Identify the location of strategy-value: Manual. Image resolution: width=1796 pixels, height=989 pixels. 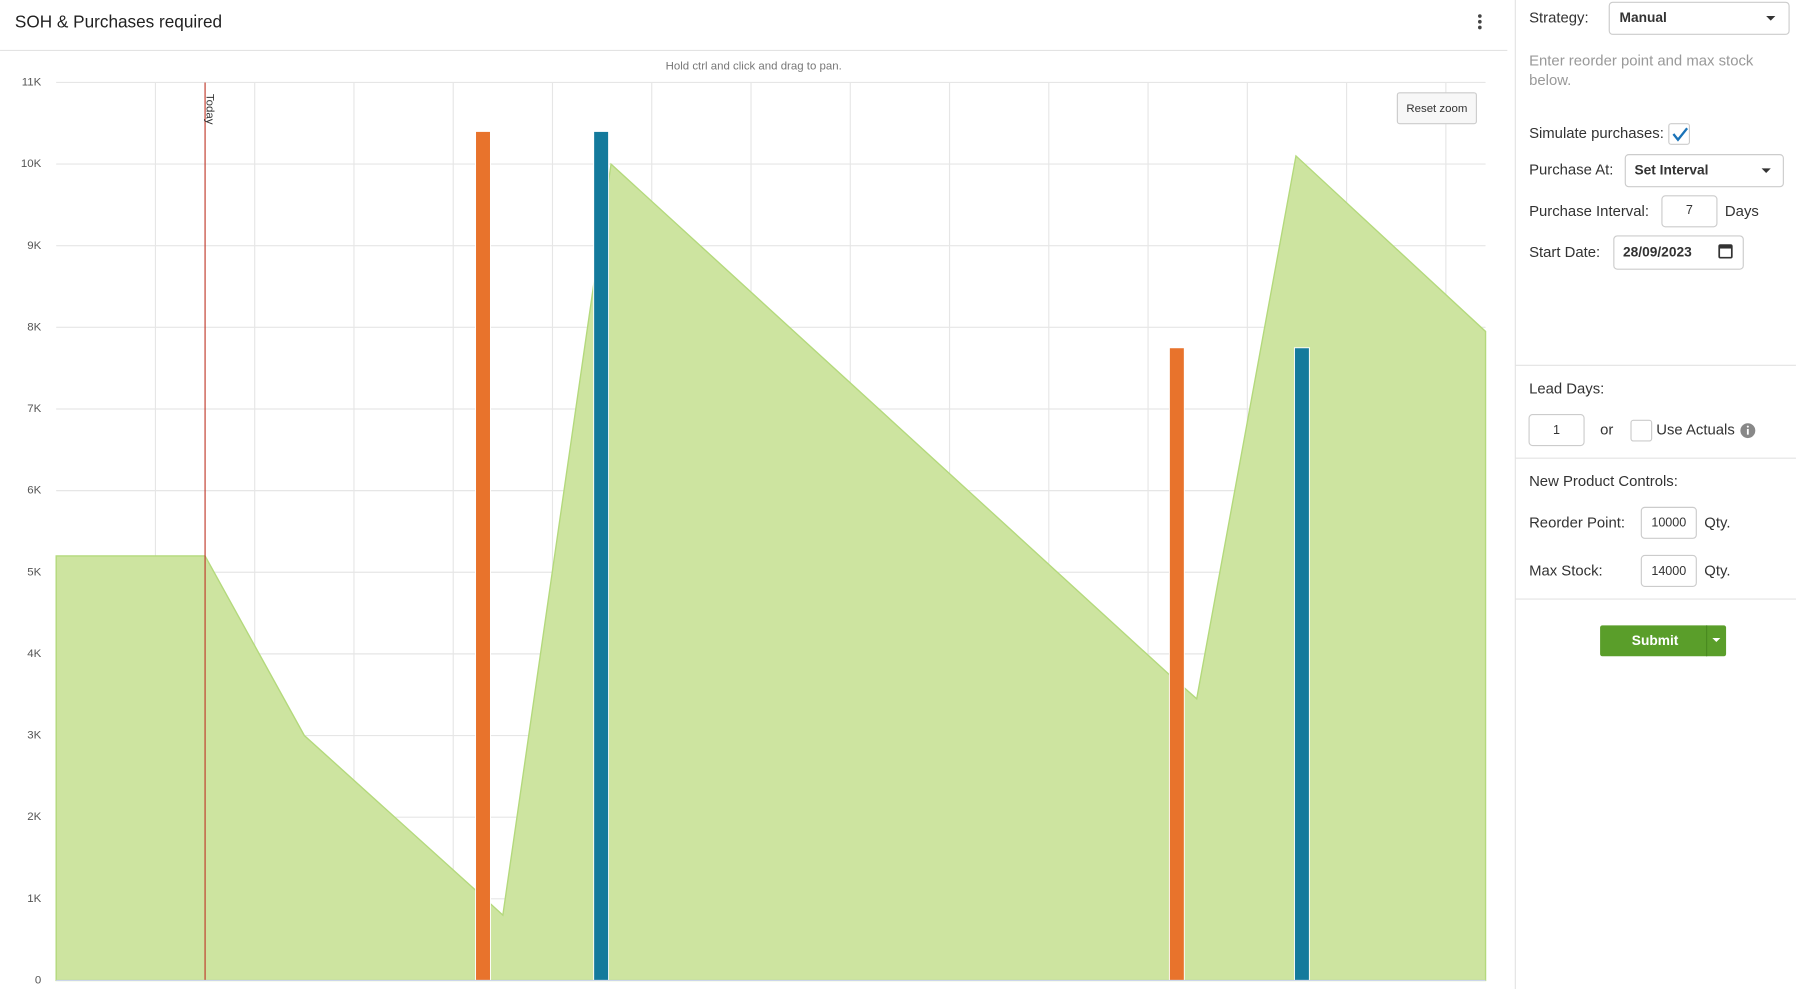
(1643, 17).